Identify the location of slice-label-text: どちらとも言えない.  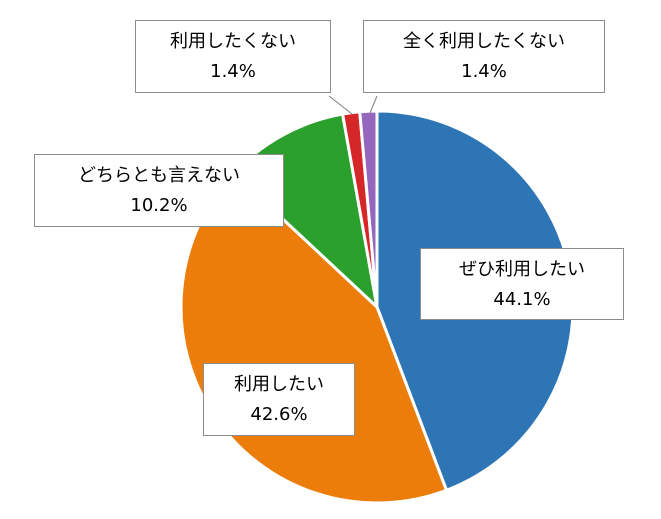
(159, 175).